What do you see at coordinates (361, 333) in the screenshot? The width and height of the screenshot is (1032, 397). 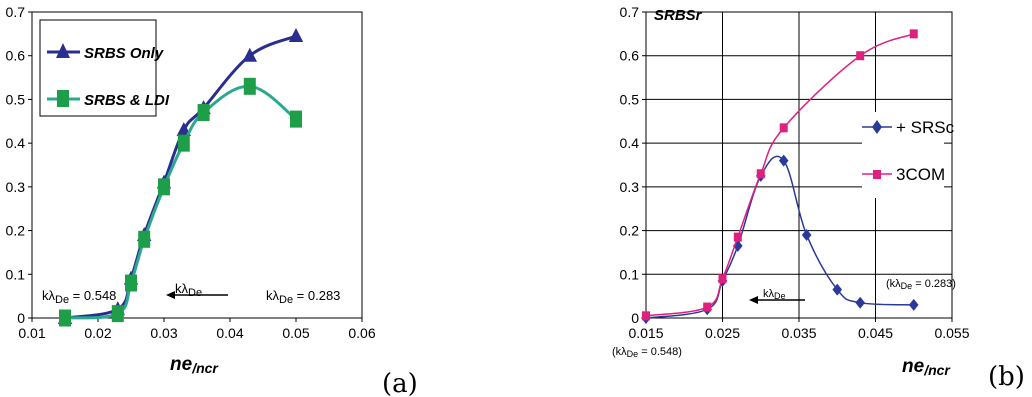 I see `x-tick-label: 0.06` at bounding box center [361, 333].